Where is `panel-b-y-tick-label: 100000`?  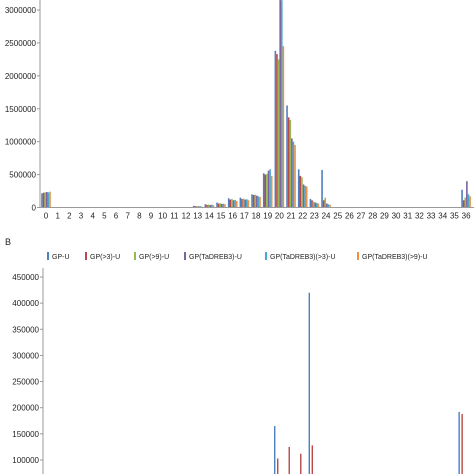 panel-b-y-tick-label: 100000 is located at coordinates (25, 460).